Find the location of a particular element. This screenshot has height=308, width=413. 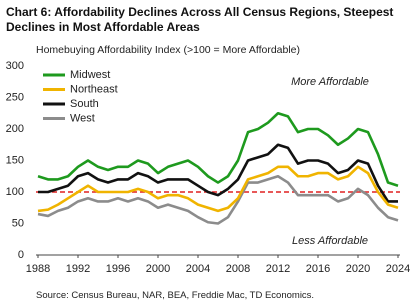

y-tick-label: 50 is located at coordinates (18, 223).